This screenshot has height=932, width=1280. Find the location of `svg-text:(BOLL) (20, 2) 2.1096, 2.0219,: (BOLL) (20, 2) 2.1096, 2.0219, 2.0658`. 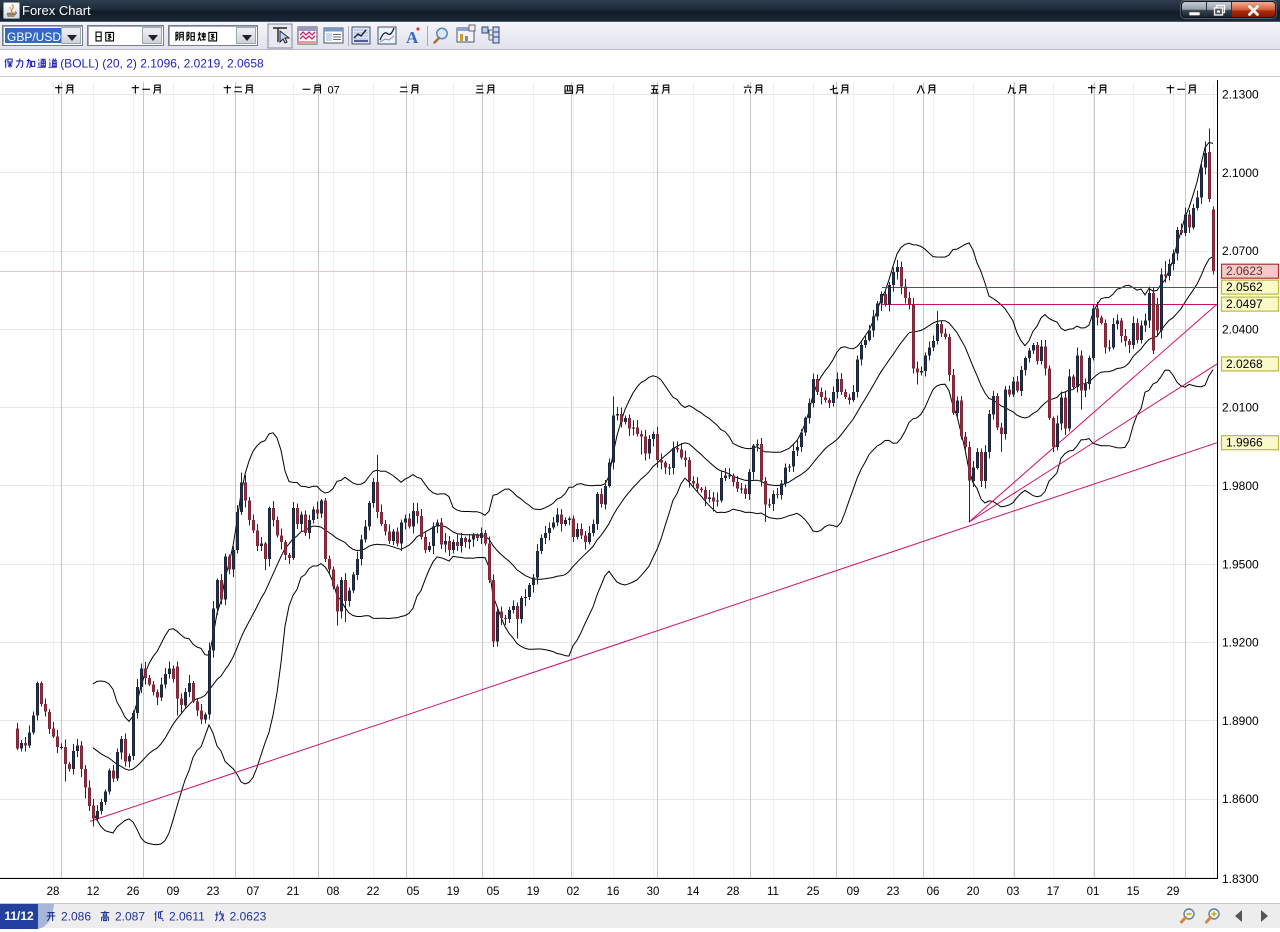

svg-text:(BOLL) (20, 2) 2.1096, 2.0219,: (BOLL) (20, 2) 2.1096, 2.0219, 2.0658 is located at coordinates (162, 64).